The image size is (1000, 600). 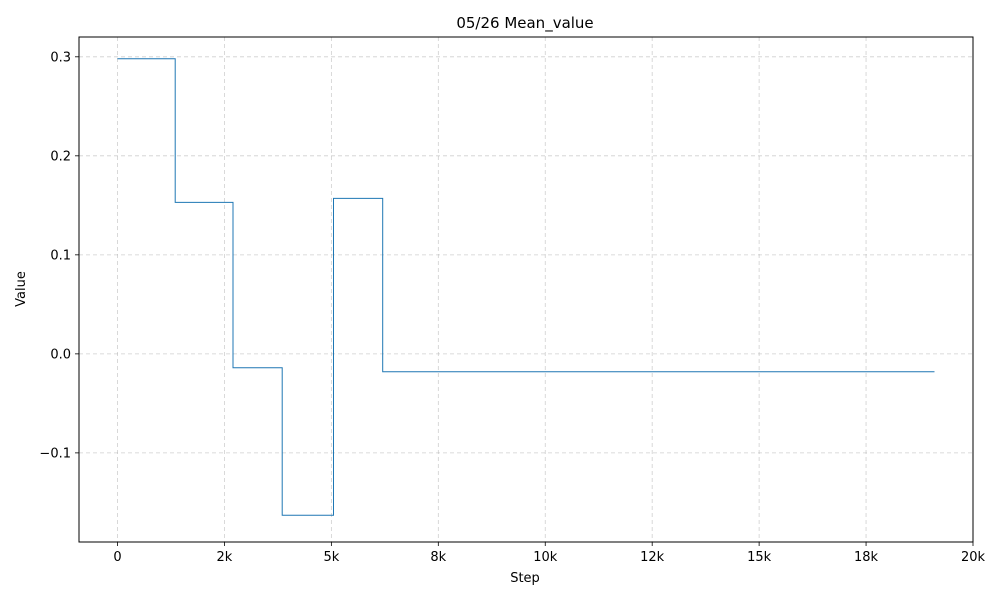 I want to click on x-axis-label: Step, so click(x=525, y=578).